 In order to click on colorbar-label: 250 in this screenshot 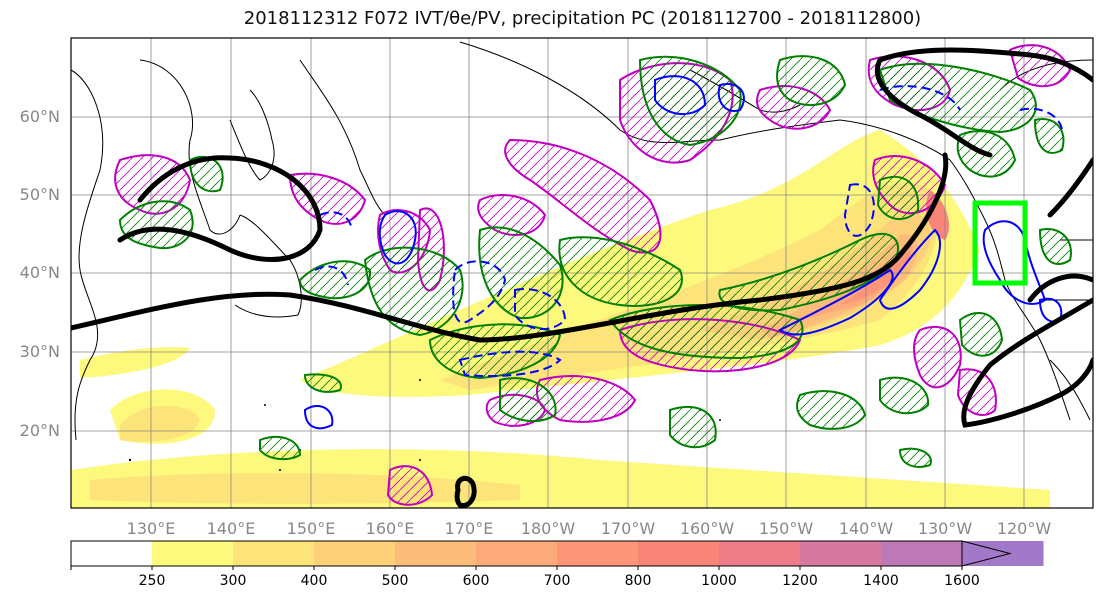, I will do `click(152, 581)`.